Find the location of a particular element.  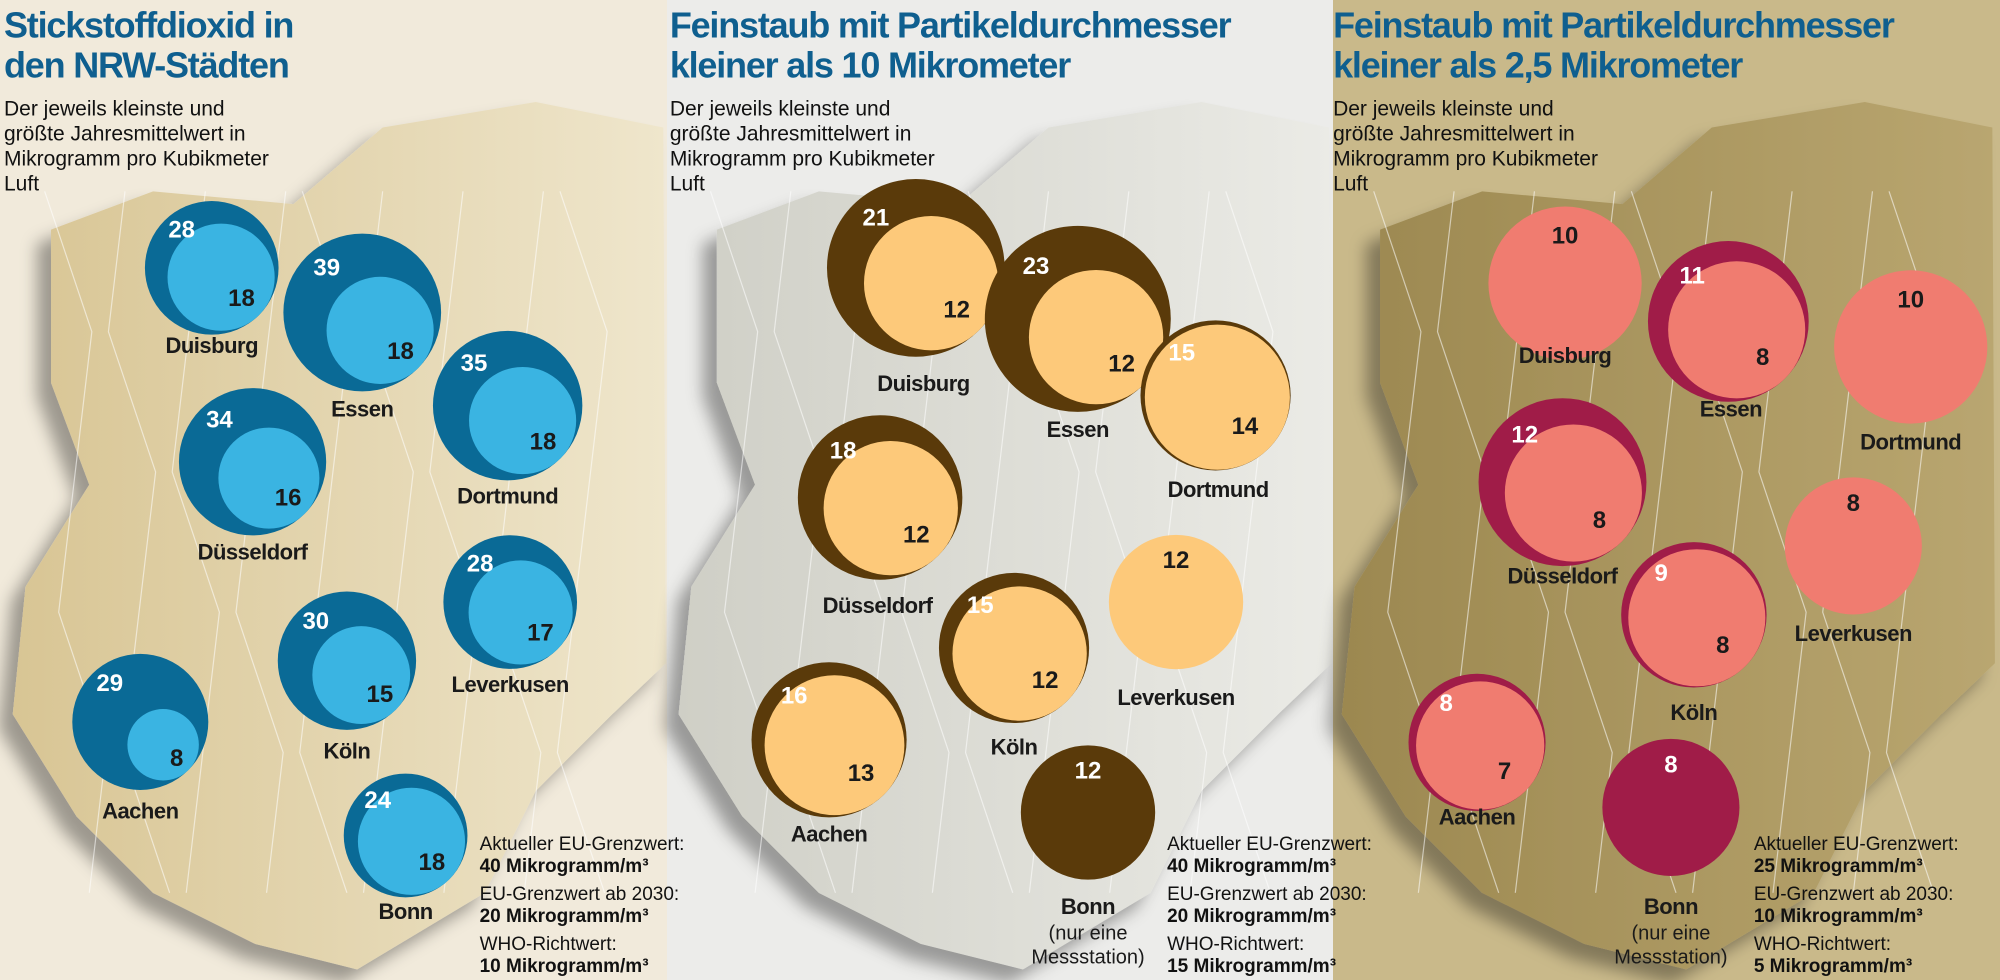

value-label-min: 16 is located at coordinates (288, 498).